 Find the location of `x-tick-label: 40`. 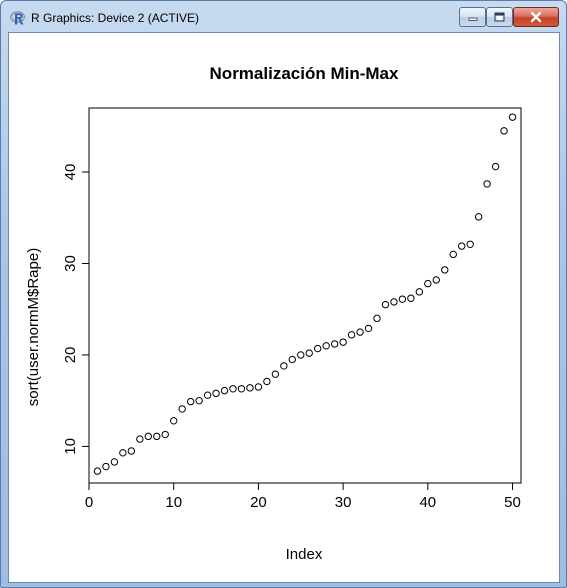

x-tick-label: 40 is located at coordinates (427, 502).